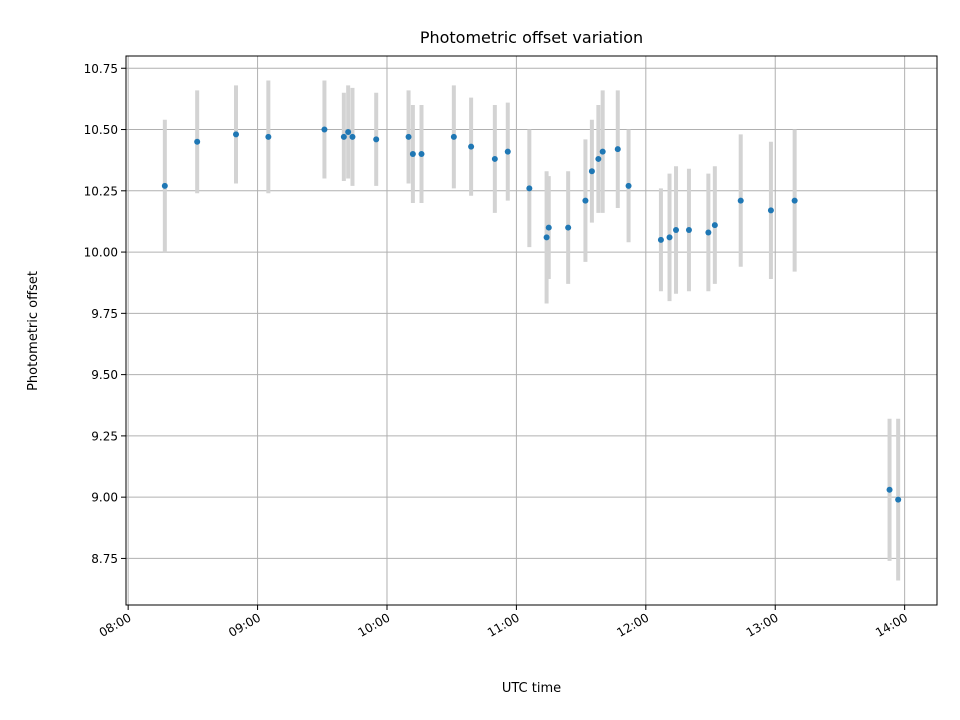 This screenshot has height=720, width=960. What do you see at coordinates (531, 688) in the screenshot?
I see `x-axis-label: UTC time` at bounding box center [531, 688].